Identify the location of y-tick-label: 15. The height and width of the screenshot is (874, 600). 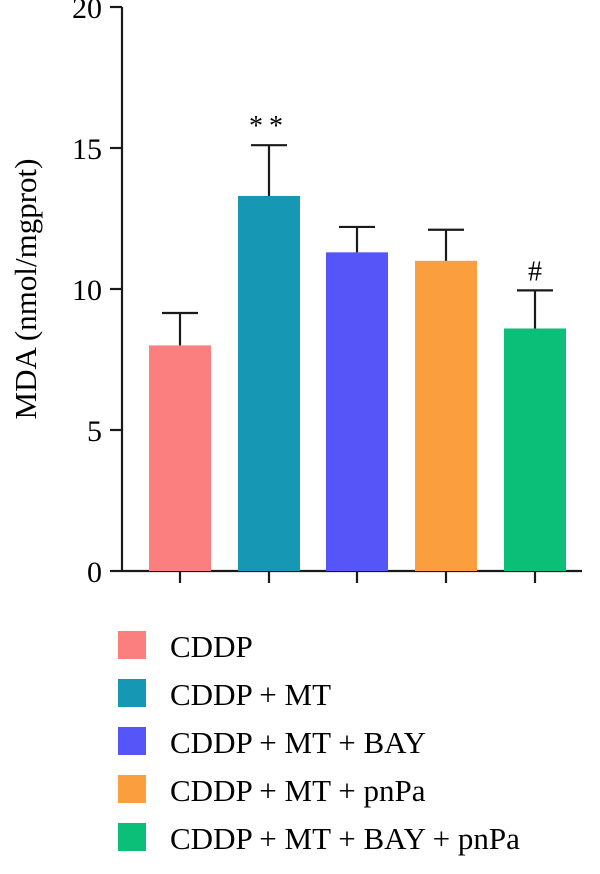
(87, 149).